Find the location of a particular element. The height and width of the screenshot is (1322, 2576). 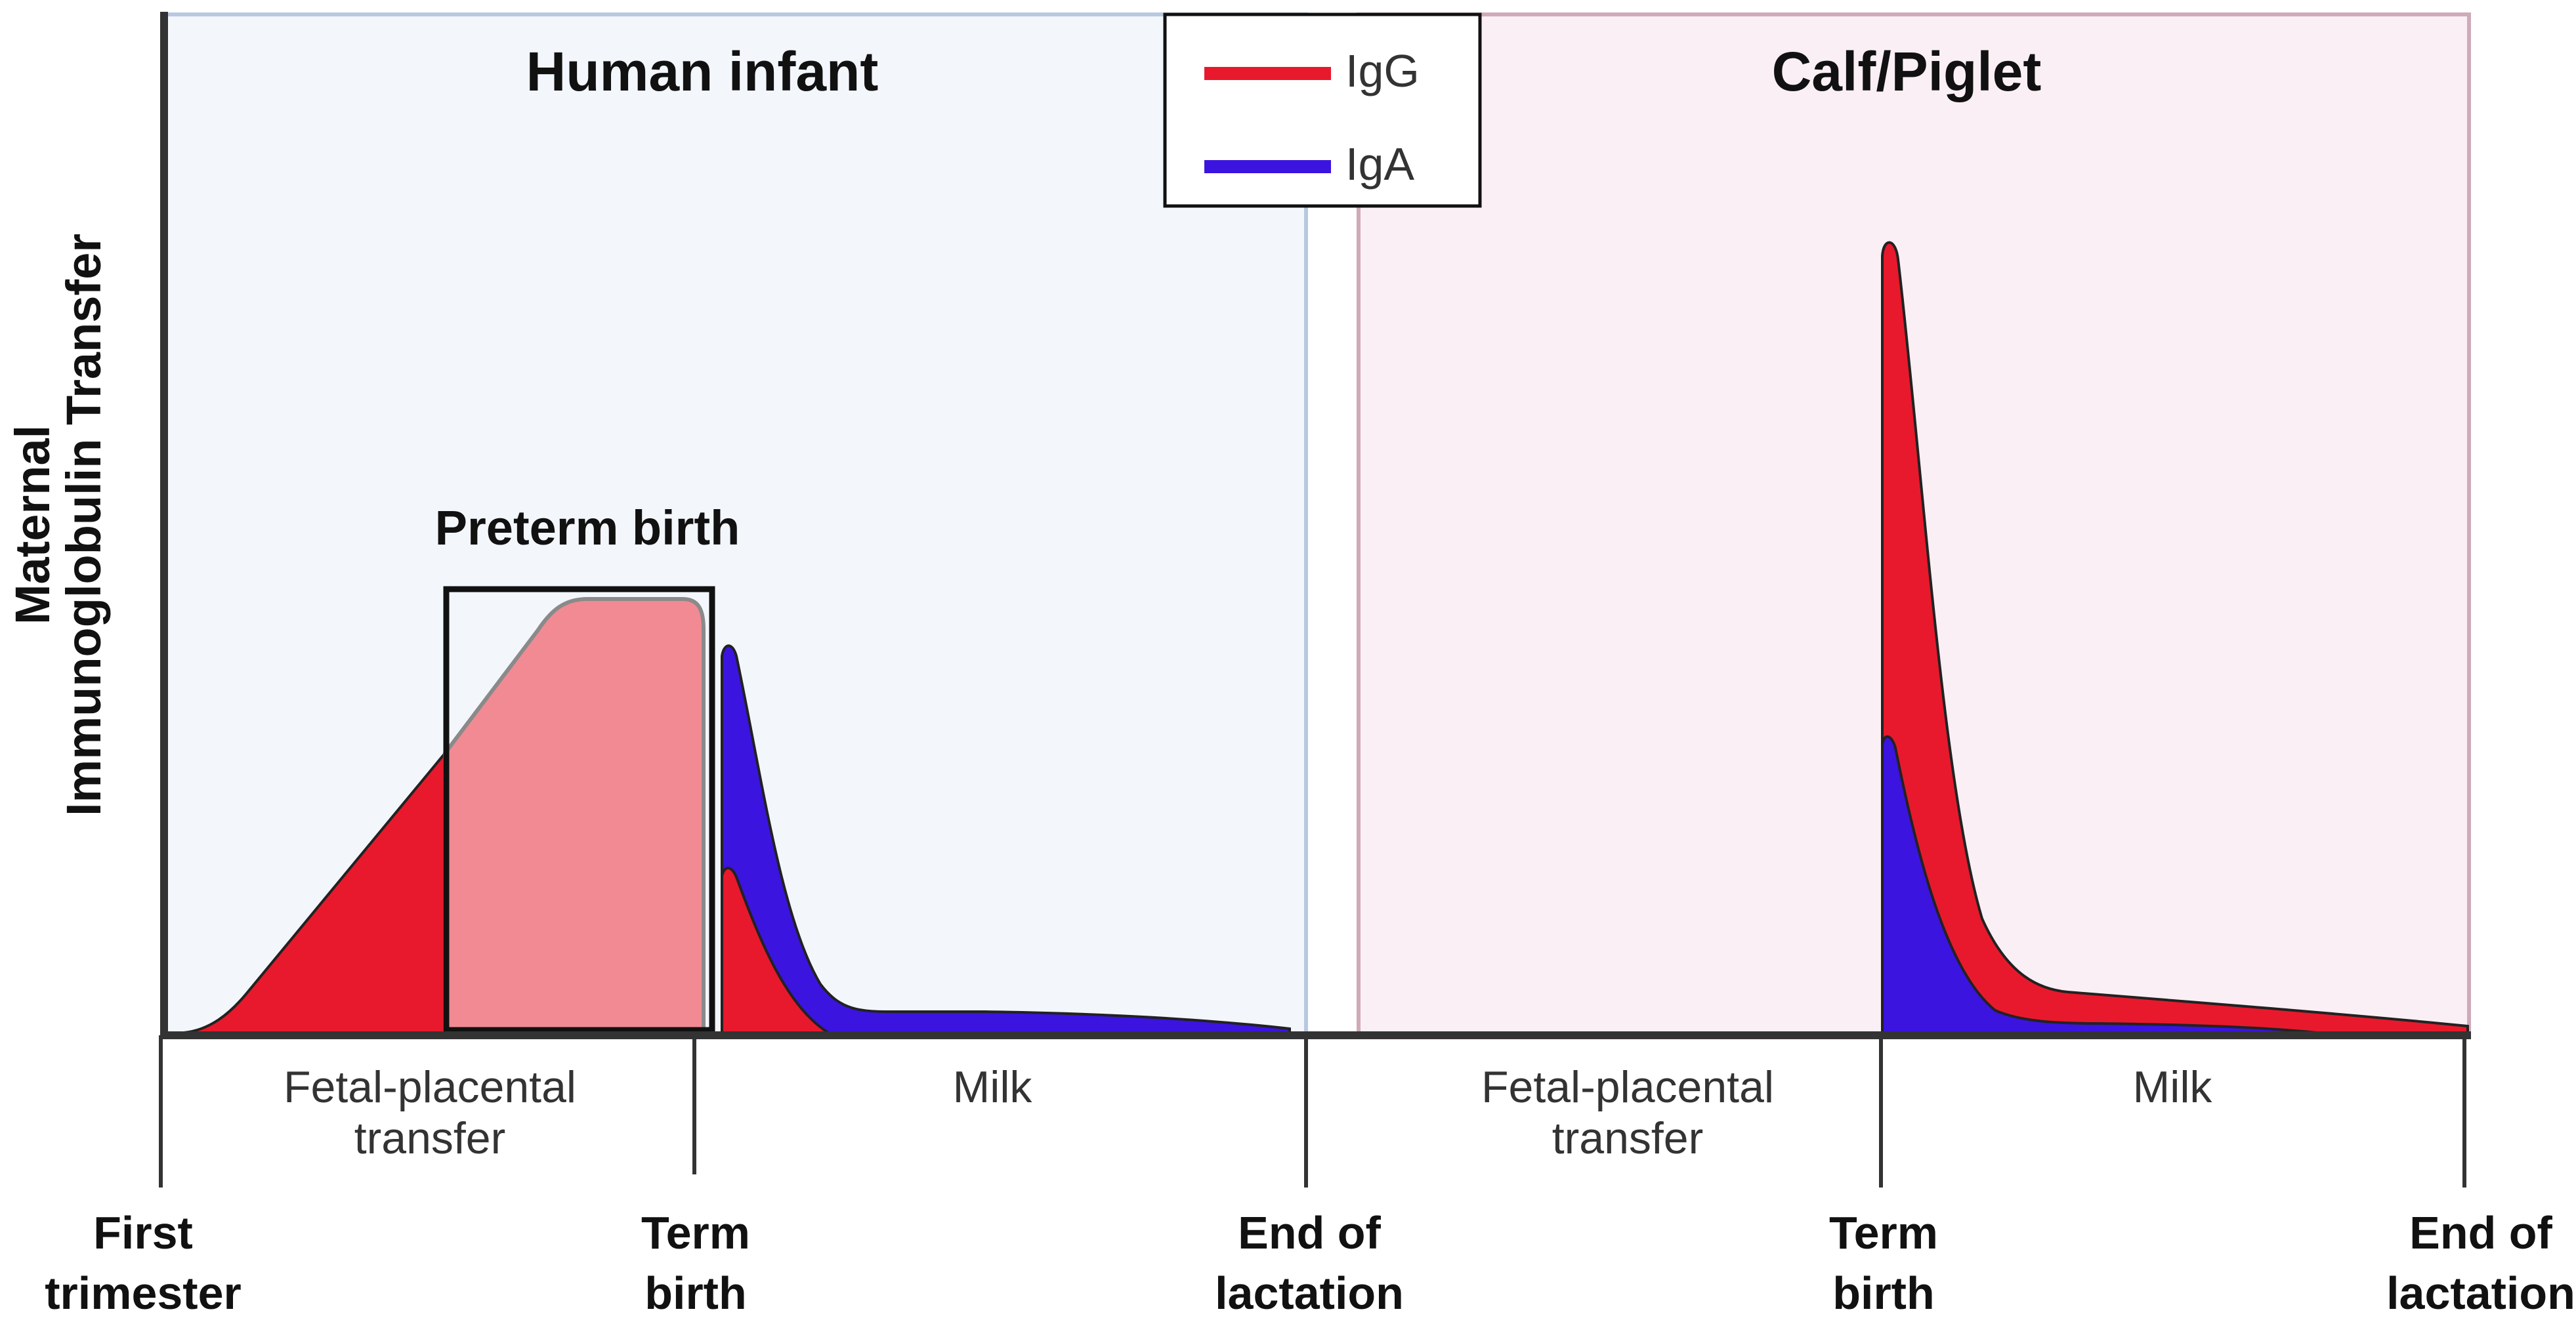

human-preterm-igg-area is located at coordinates (574, 816).